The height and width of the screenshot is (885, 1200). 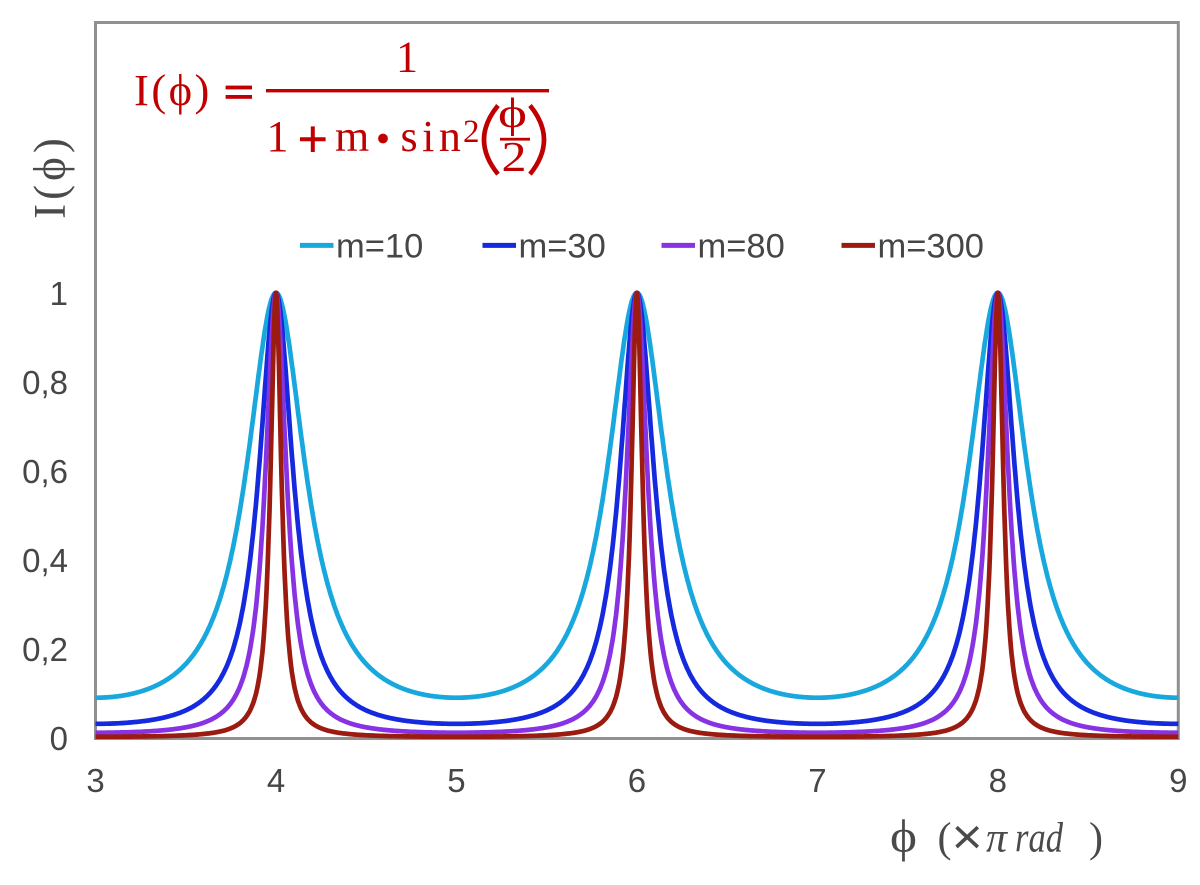 I want to click on svg-text: m=300, so click(x=931, y=247).